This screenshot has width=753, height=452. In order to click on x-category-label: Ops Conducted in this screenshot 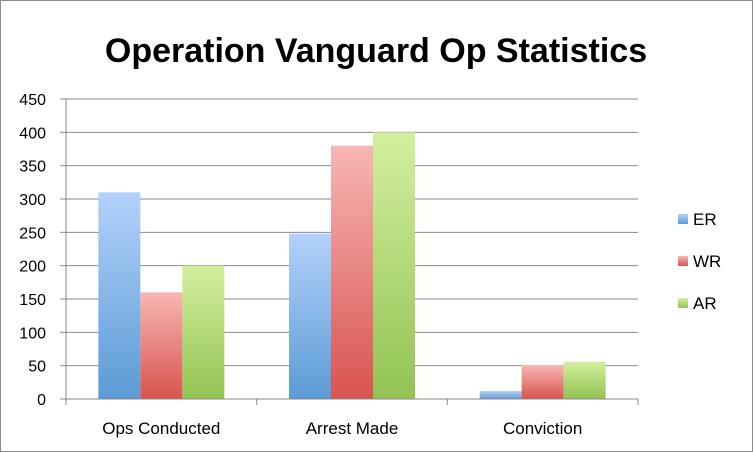, I will do `click(161, 428)`.